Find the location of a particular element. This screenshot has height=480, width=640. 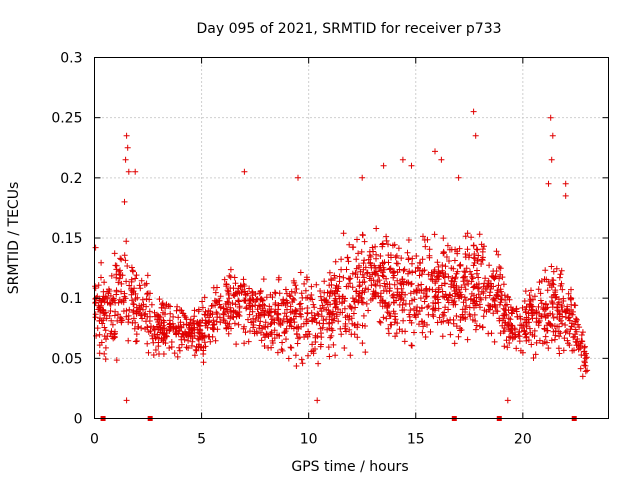

y-tick-label: 0.3 is located at coordinates (71, 59).